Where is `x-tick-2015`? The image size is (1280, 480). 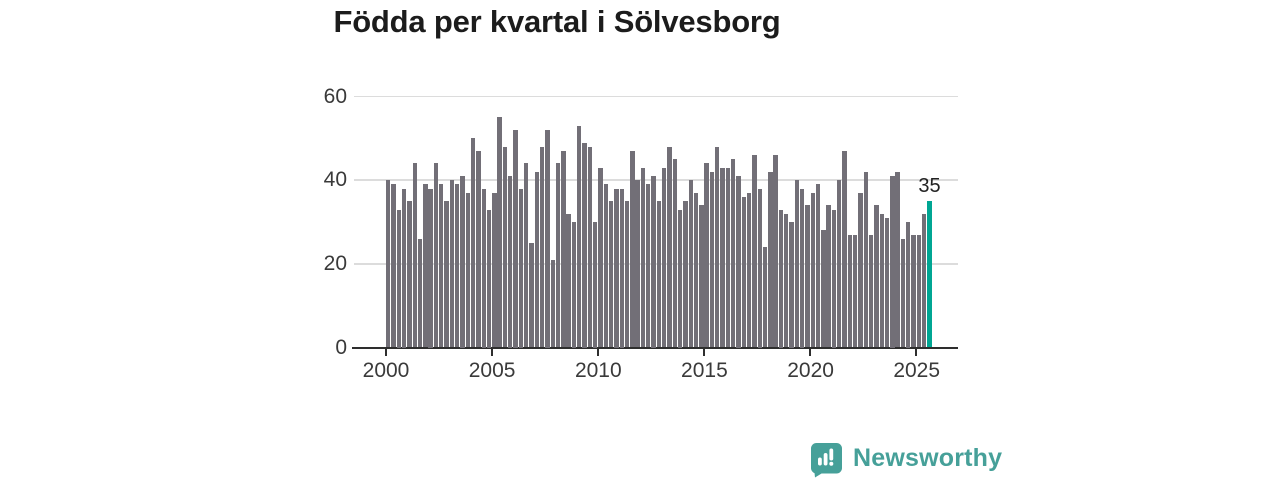 x-tick-2015 is located at coordinates (704, 352).